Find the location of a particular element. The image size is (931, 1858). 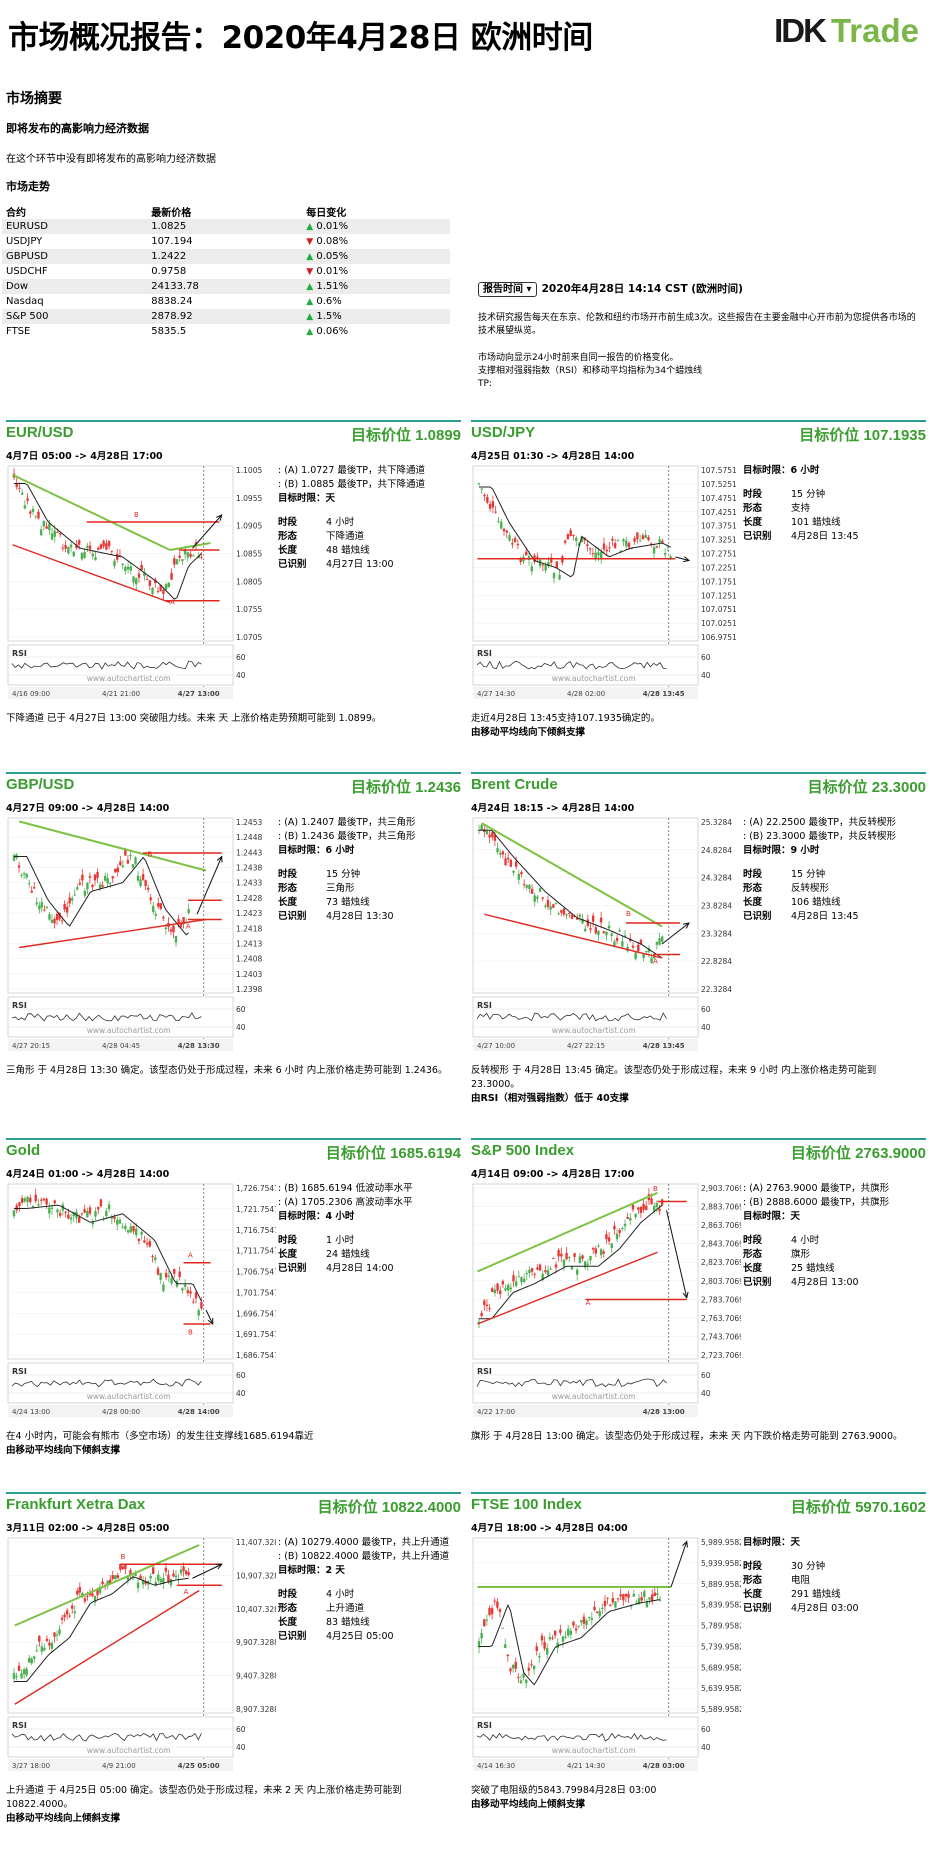

target-price: 目标价位 1685.6194 is located at coordinates (393, 1153).